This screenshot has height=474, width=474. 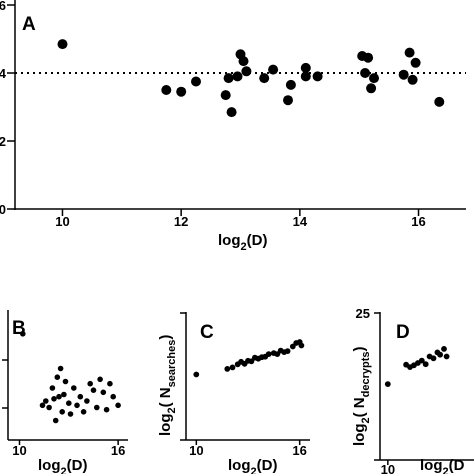 I want to click on panel-a-xtick-label: 14, so click(x=300, y=221).